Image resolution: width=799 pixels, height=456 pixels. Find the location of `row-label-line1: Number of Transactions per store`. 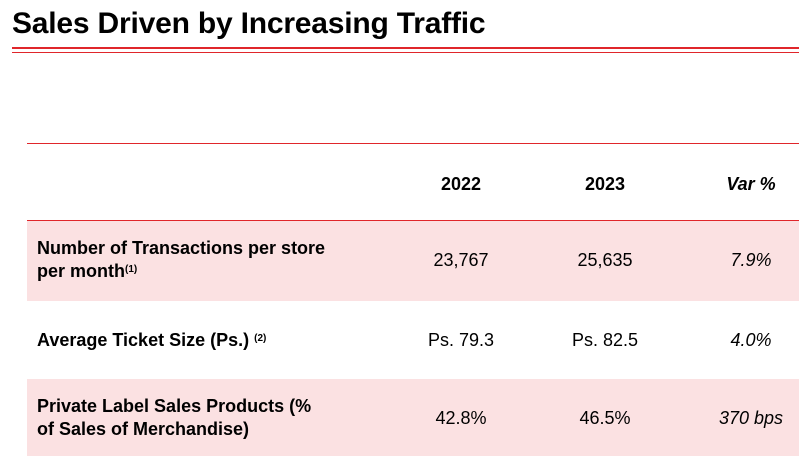

row-label-line1: Number of Transactions per store is located at coordinates (181, 248).